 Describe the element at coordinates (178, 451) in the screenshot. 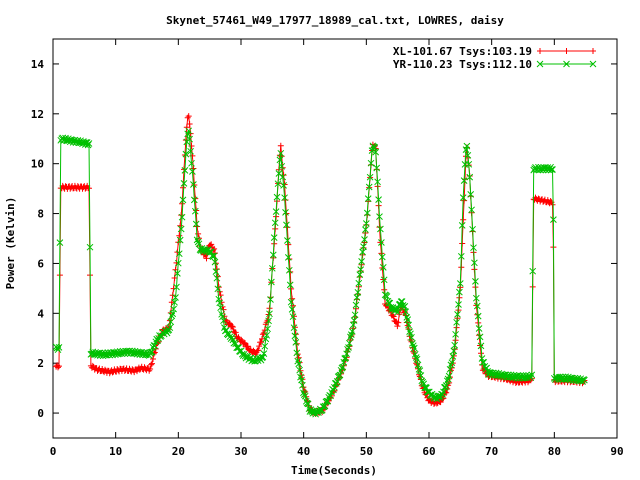

I see `x-tick-label: 20` at that location.